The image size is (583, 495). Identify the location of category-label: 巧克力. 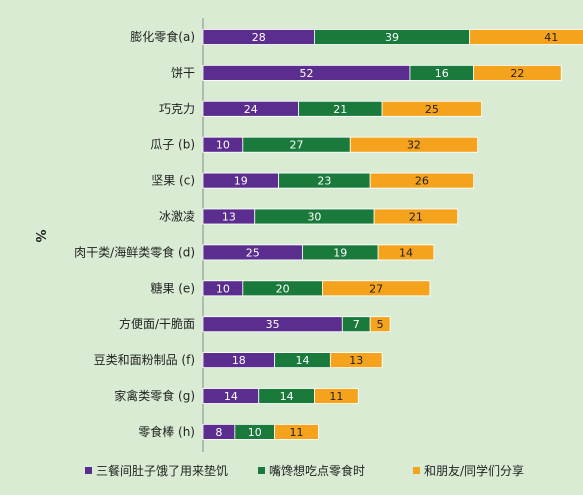
(177, 109).